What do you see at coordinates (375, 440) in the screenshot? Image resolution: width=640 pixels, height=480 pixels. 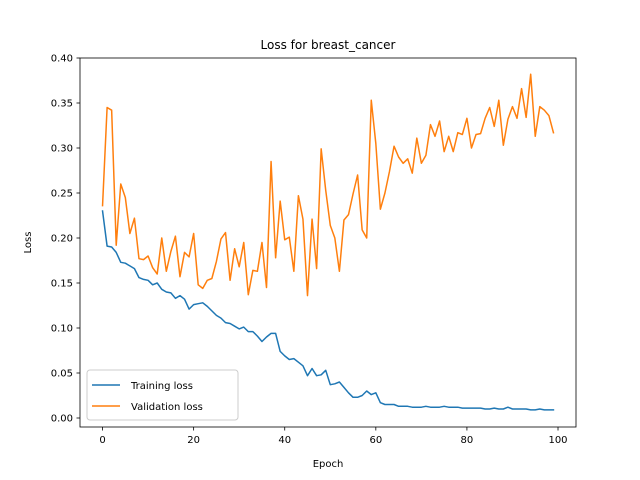 I see `x-tick-label: 60` at bounding box center [375, 440].